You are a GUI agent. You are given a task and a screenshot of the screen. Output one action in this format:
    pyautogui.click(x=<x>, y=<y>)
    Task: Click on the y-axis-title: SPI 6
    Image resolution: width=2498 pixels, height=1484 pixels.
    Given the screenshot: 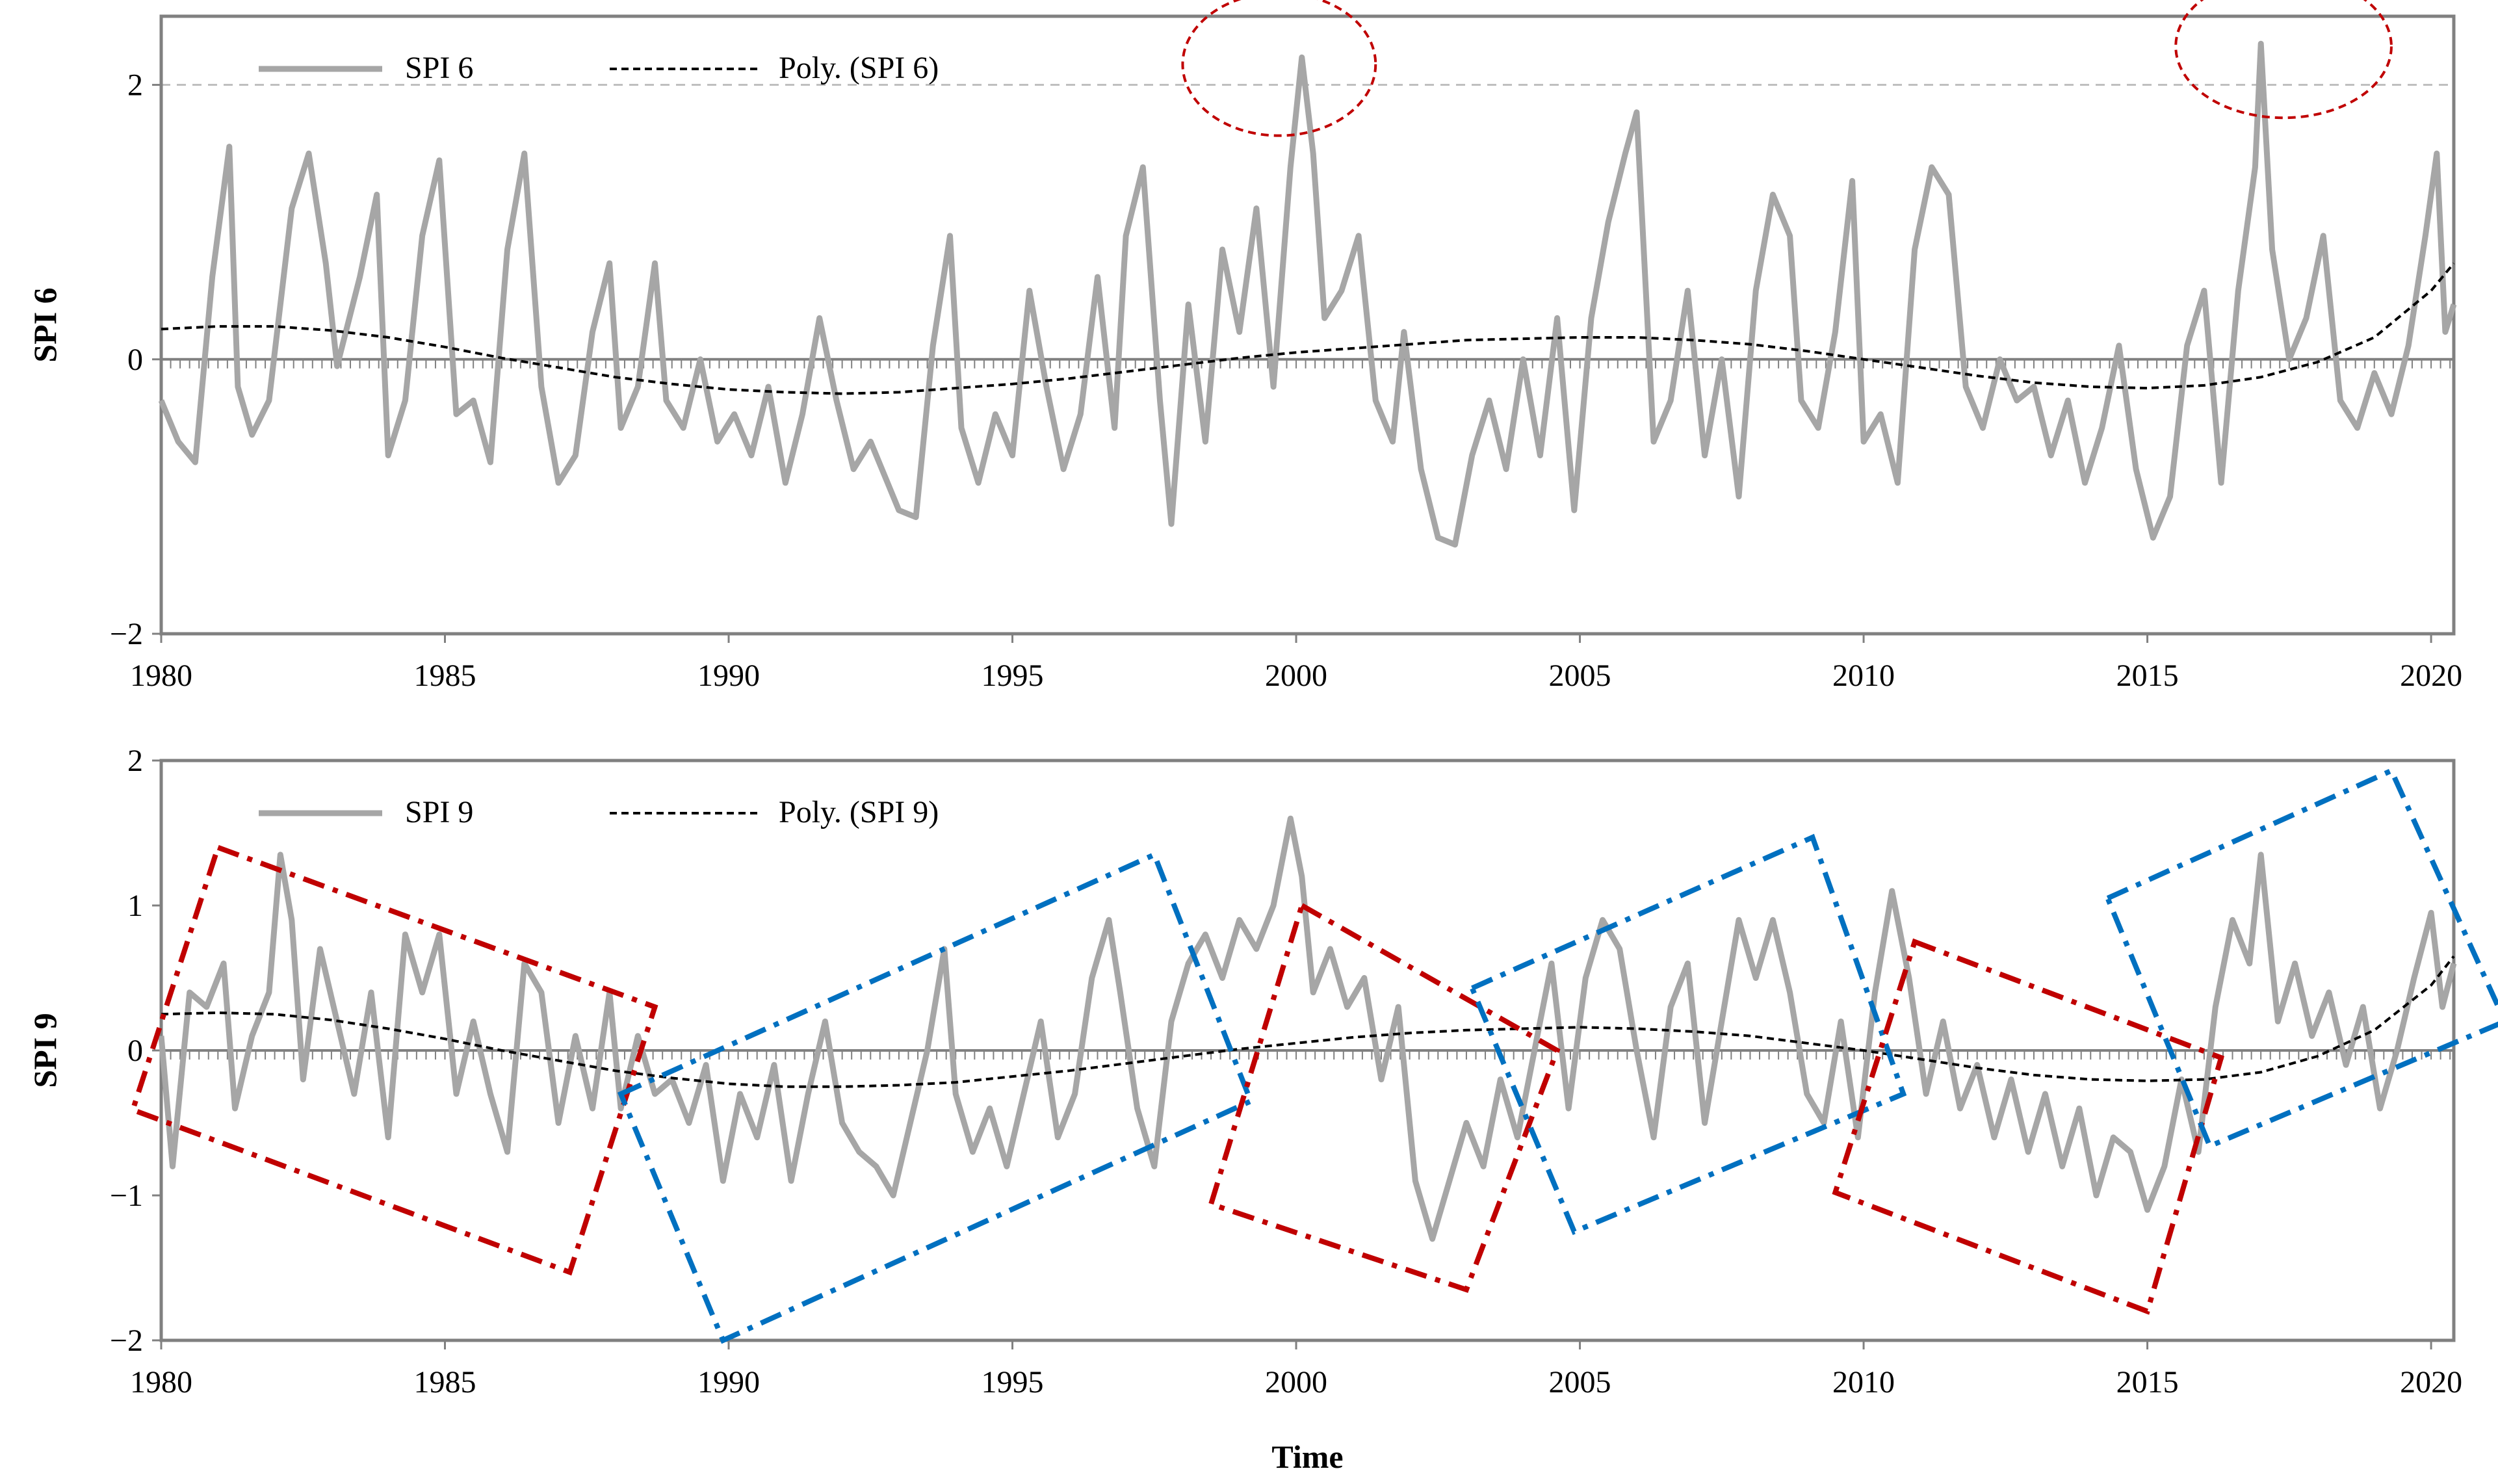 What is the action you would take?
    pyautogui.click(x=45, y=325)
    